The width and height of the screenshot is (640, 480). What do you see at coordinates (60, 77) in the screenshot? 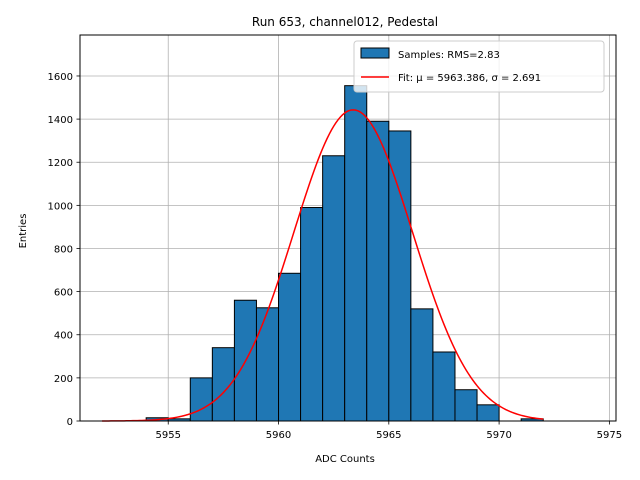
I see `y-tick-label: 1600` at bounding box center [60, 77].